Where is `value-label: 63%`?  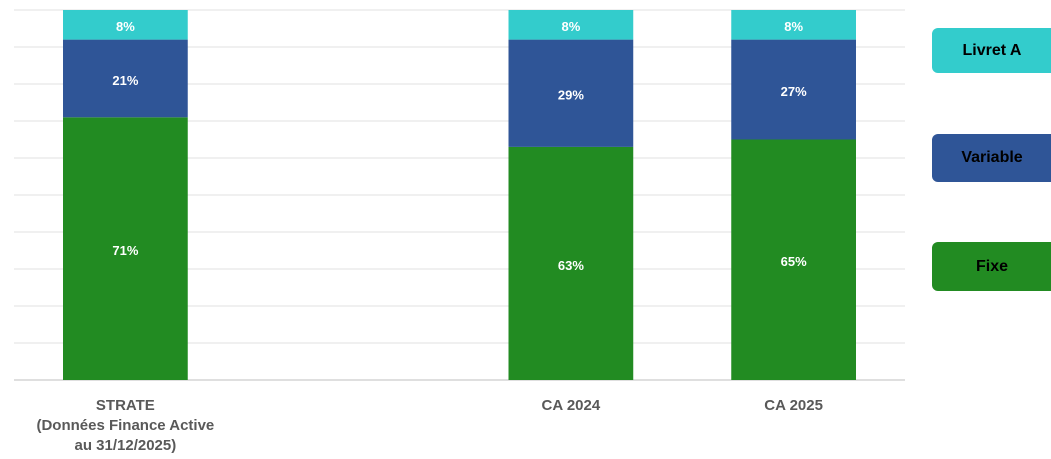 value-label: 63% is located at coordinates (571, 265).